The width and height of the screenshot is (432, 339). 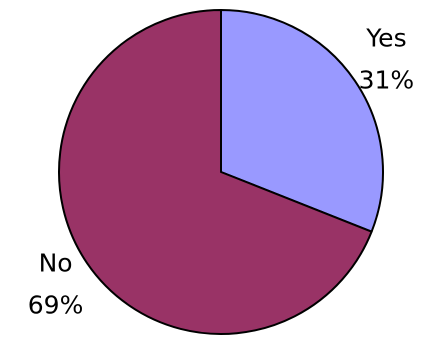 I want to click on slice-value-label: 69%, so click(x=56, y=304).